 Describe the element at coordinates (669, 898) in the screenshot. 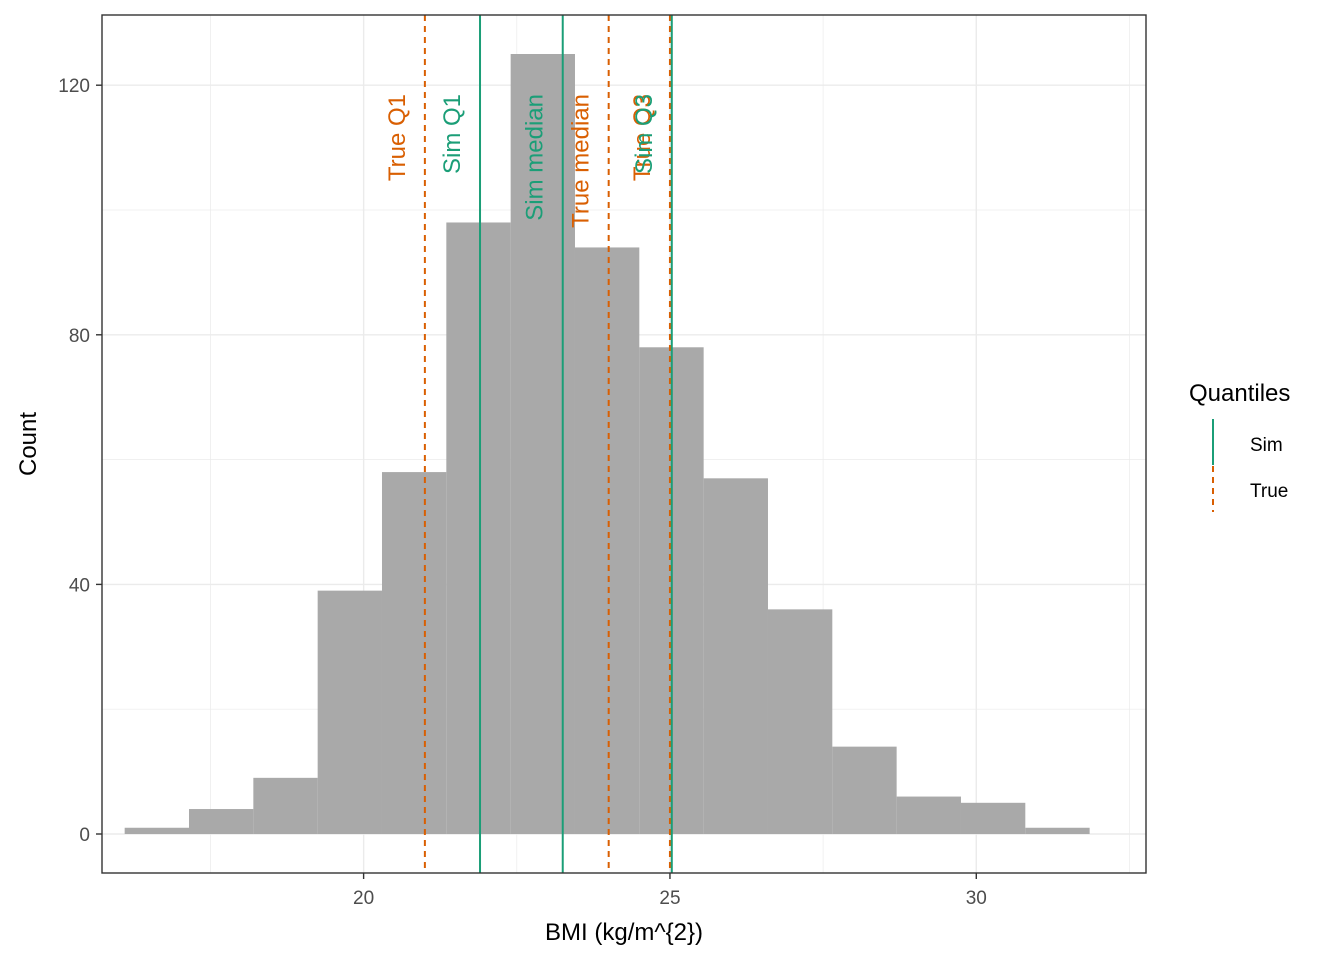

I see `x-tick-label: 25` at that location.